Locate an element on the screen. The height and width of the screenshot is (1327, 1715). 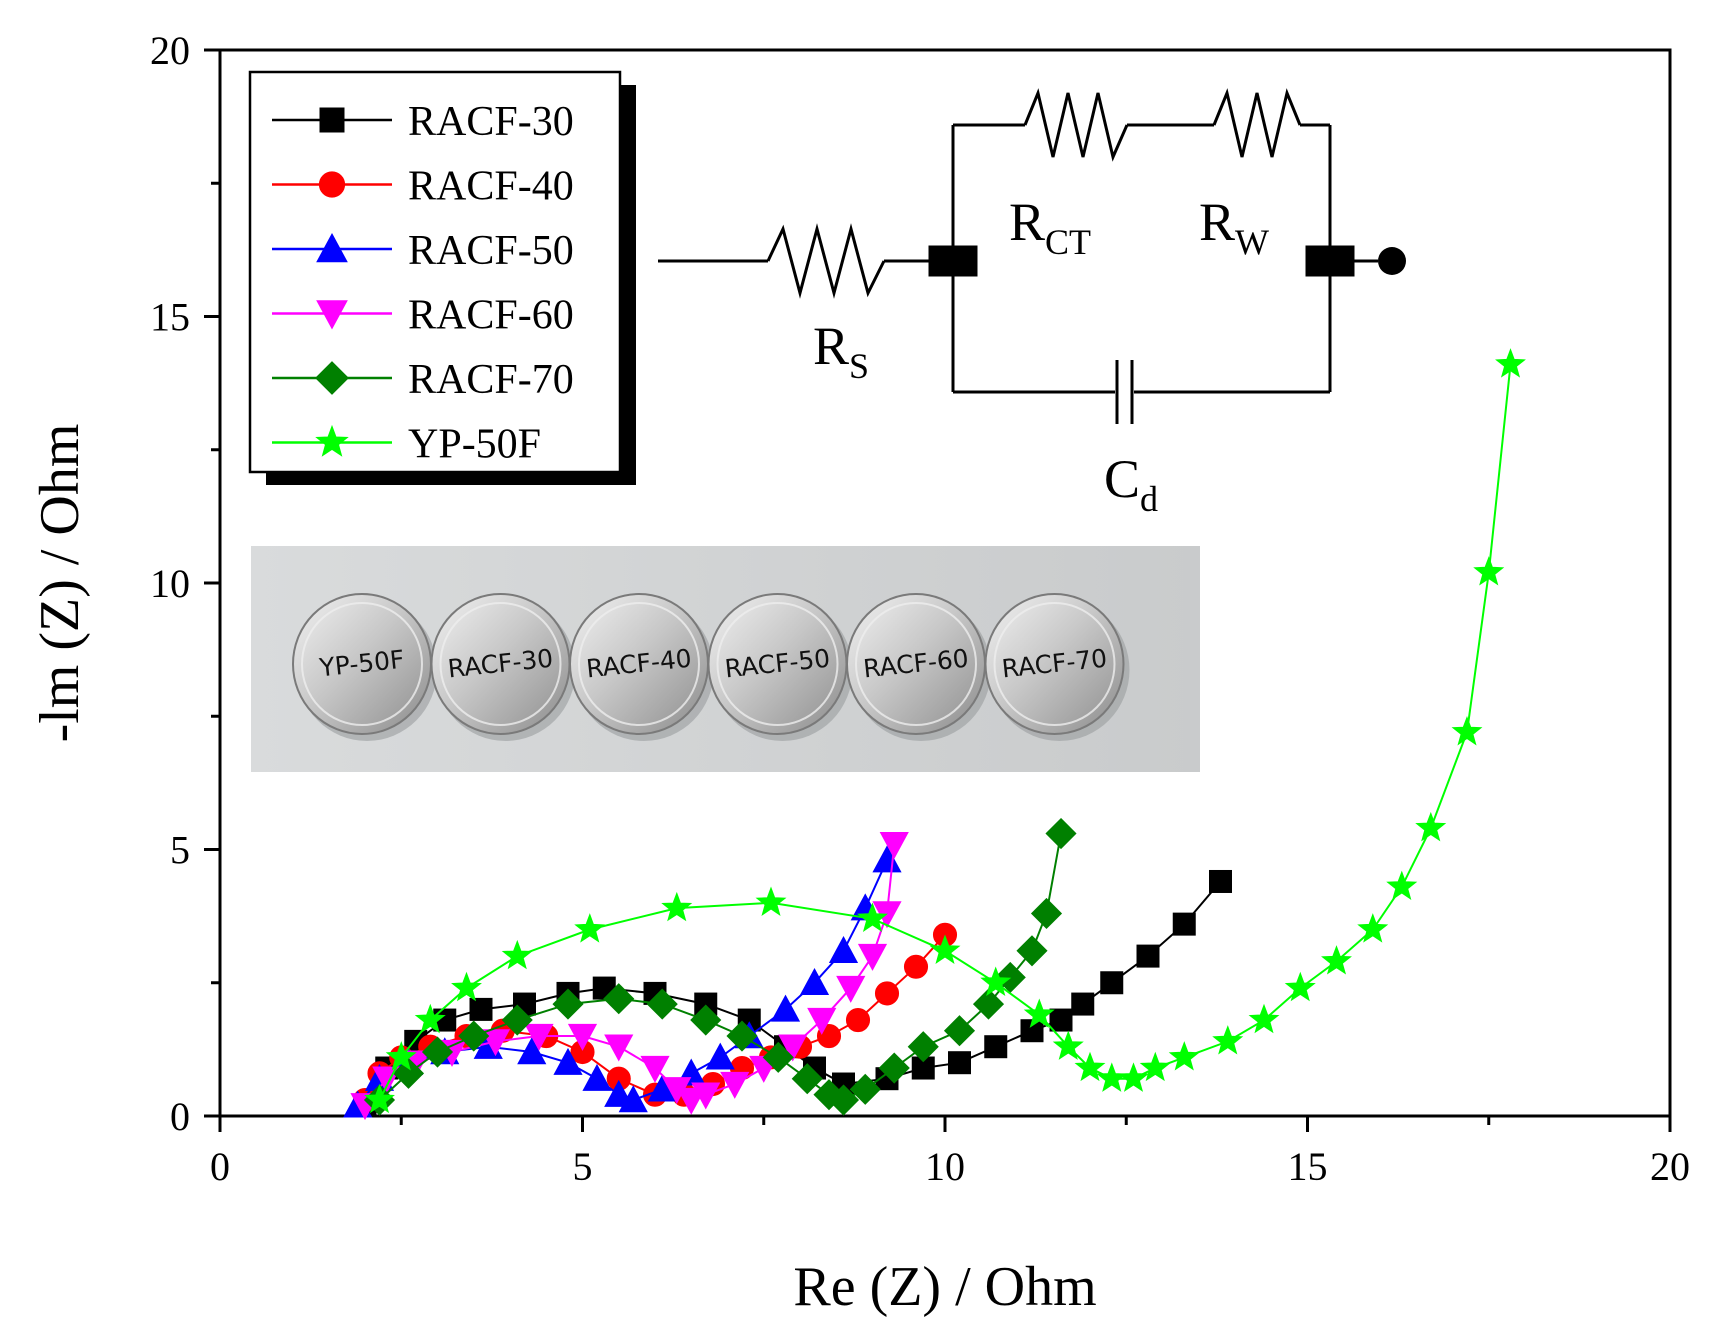
coin-cell: YP-50F is located at coordinates (364, 667).